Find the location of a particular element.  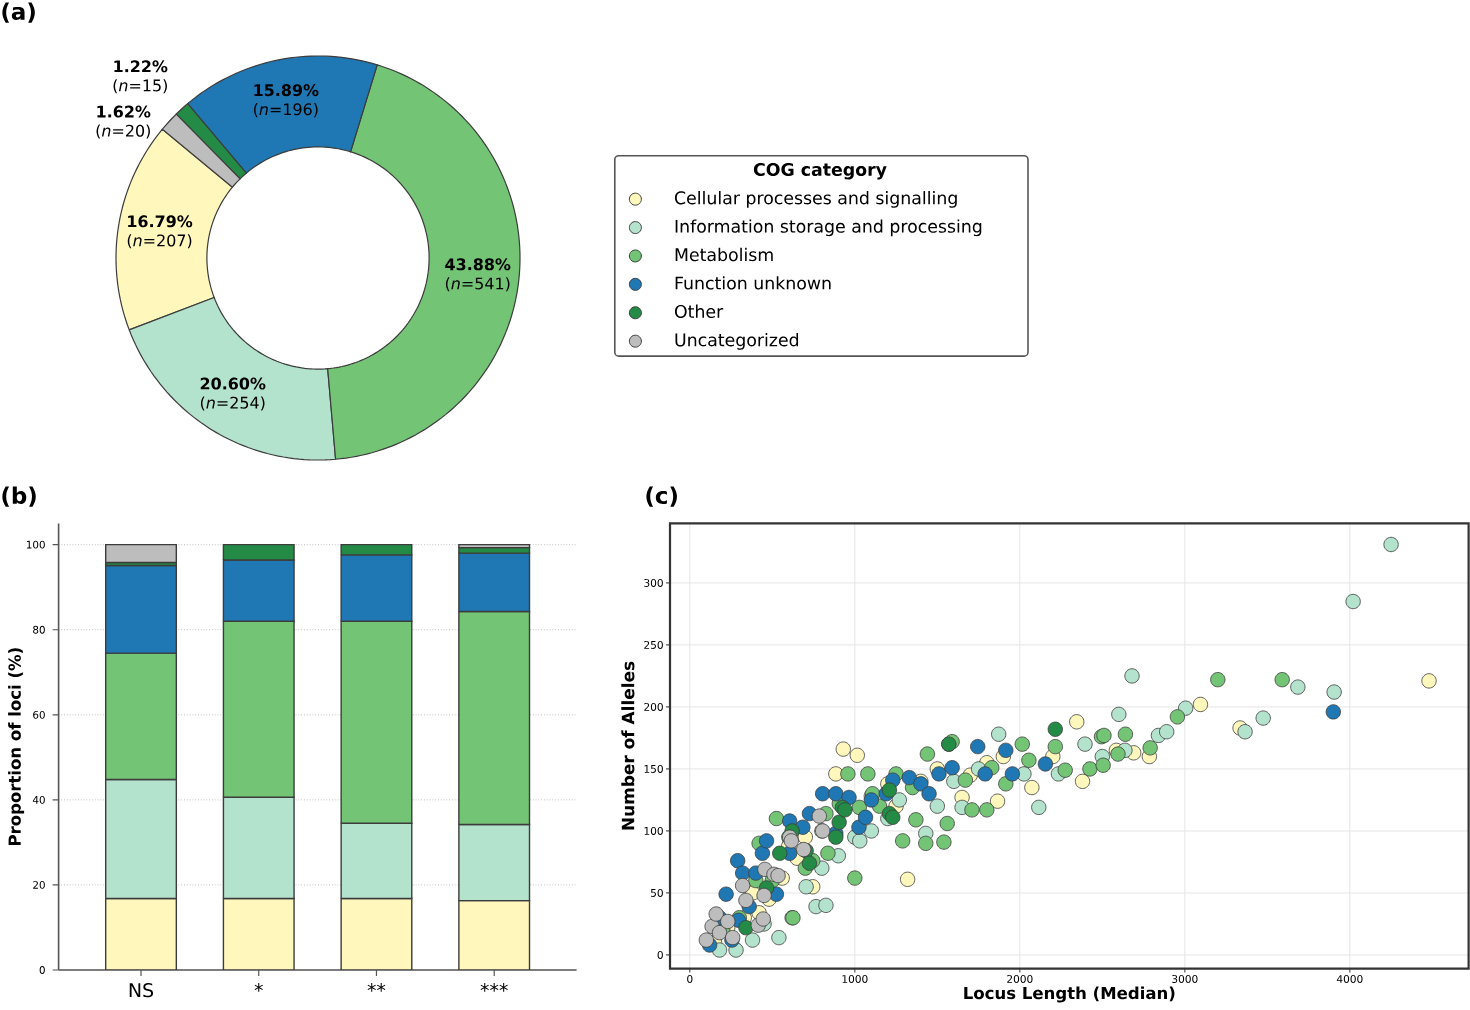

x-axis-title: Locus Length (Median) is located at coordinates (1069, 994).